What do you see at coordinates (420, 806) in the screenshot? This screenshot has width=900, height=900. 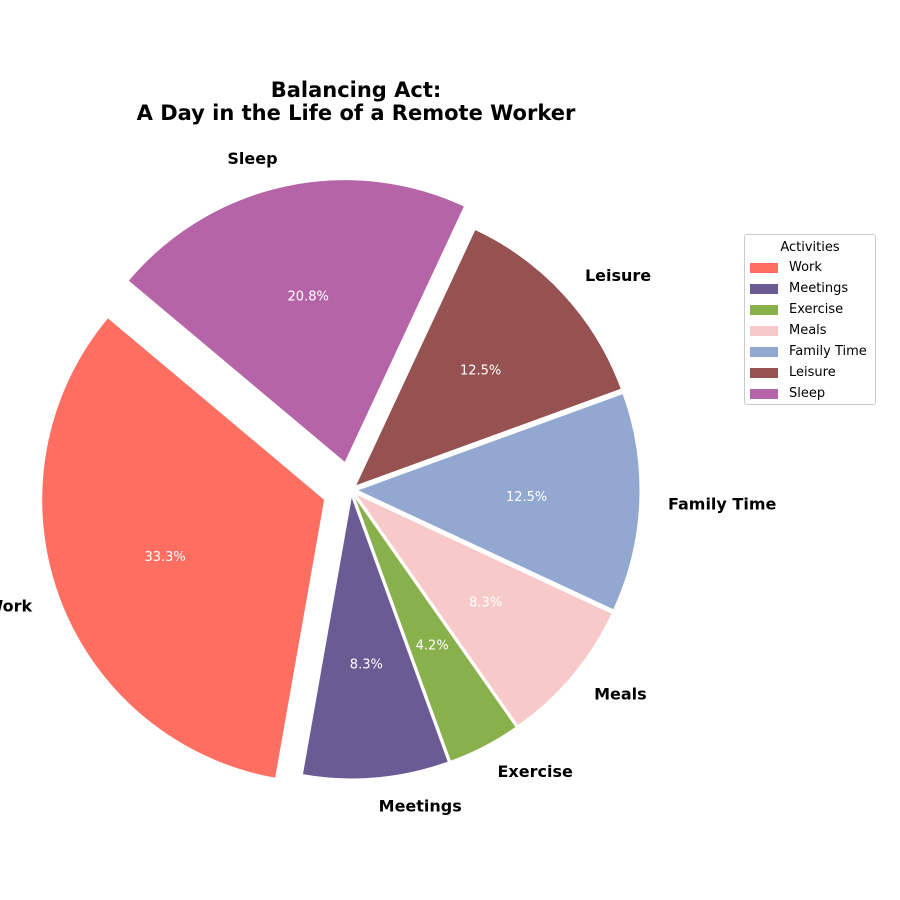 I see `slice-label-meetings: Meetings` at bounding box center [420, 806].